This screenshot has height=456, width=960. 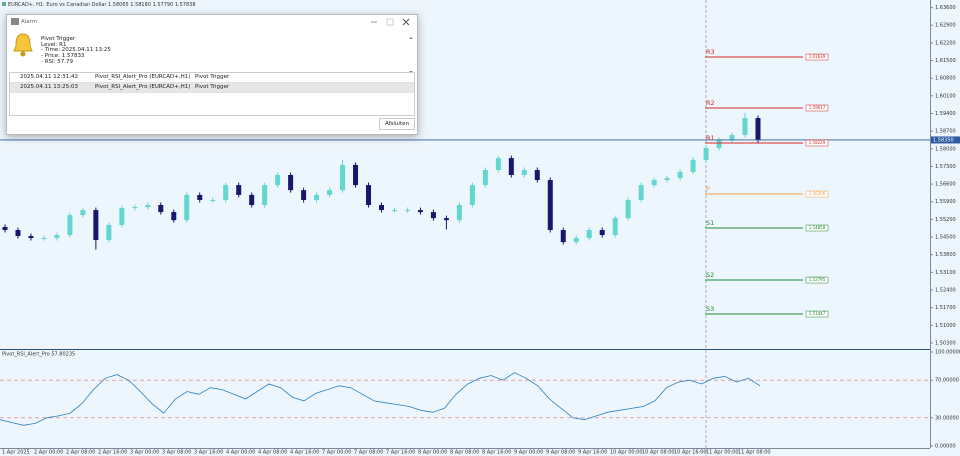 What do you see at coordinates (29, 22) in the screenshot?
I see `window-title: Alarm` at bounding box center [29, 22].